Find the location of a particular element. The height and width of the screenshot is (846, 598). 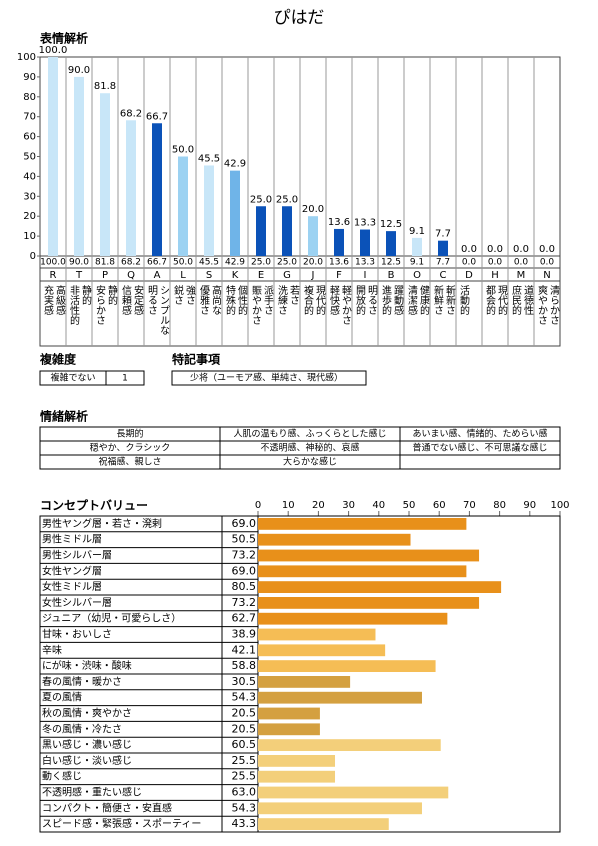

descriptor: 特殊的 is located at coordinates (230, 300).